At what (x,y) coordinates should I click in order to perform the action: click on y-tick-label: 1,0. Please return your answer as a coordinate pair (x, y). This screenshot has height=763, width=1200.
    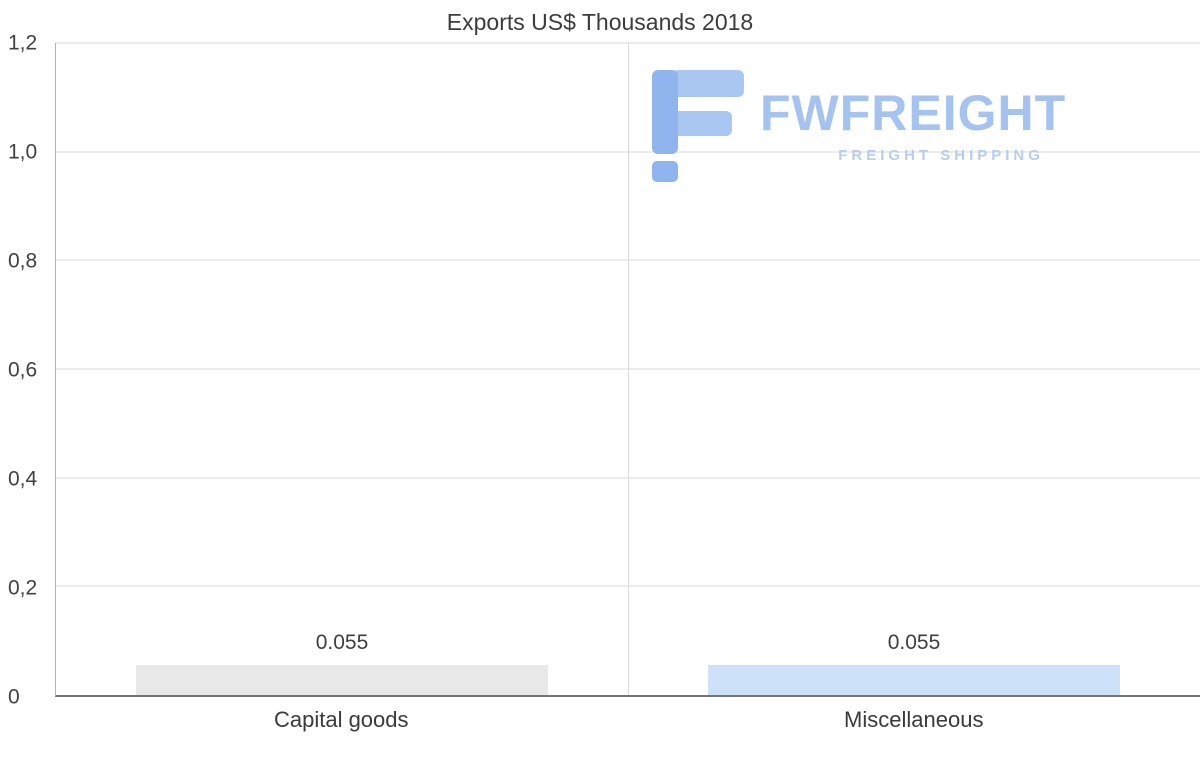
    Looking at the image, I should click on (23, 152).